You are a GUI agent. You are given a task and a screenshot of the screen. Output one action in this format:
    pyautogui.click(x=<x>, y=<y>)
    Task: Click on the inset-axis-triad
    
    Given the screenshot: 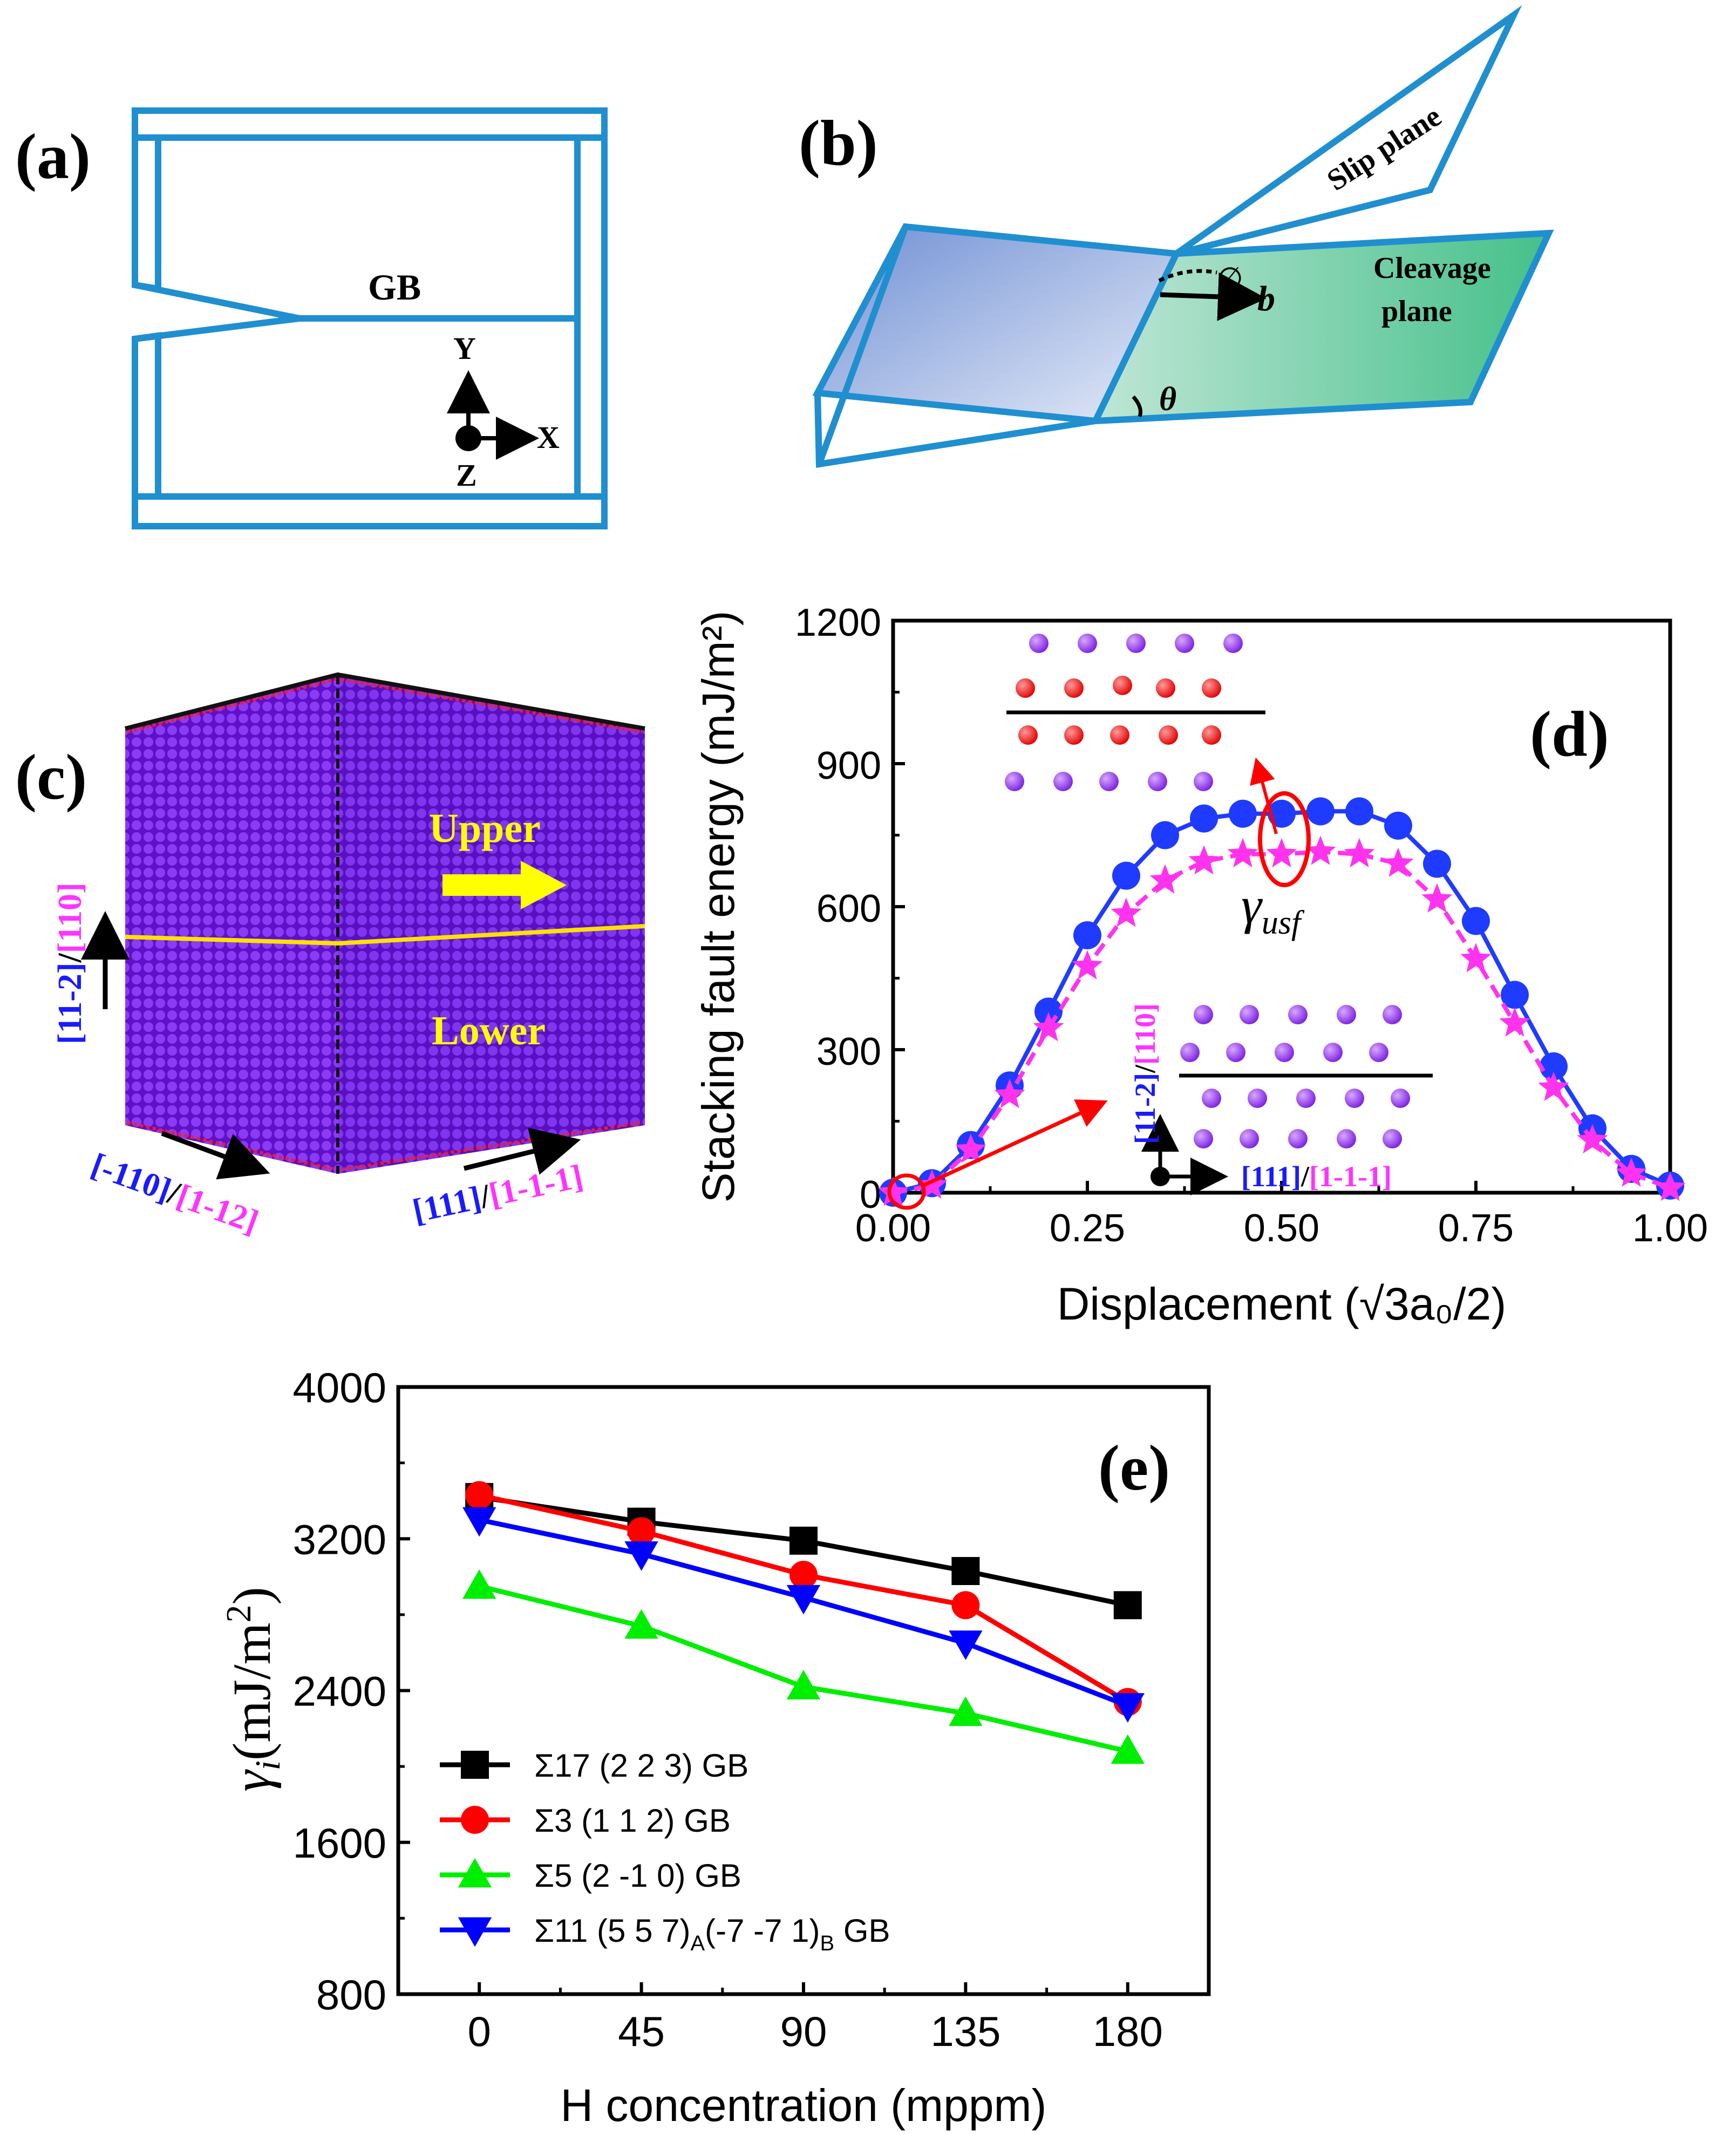 What is the action you would take?
    pyautogui.click(x=1184, y=1154)
    